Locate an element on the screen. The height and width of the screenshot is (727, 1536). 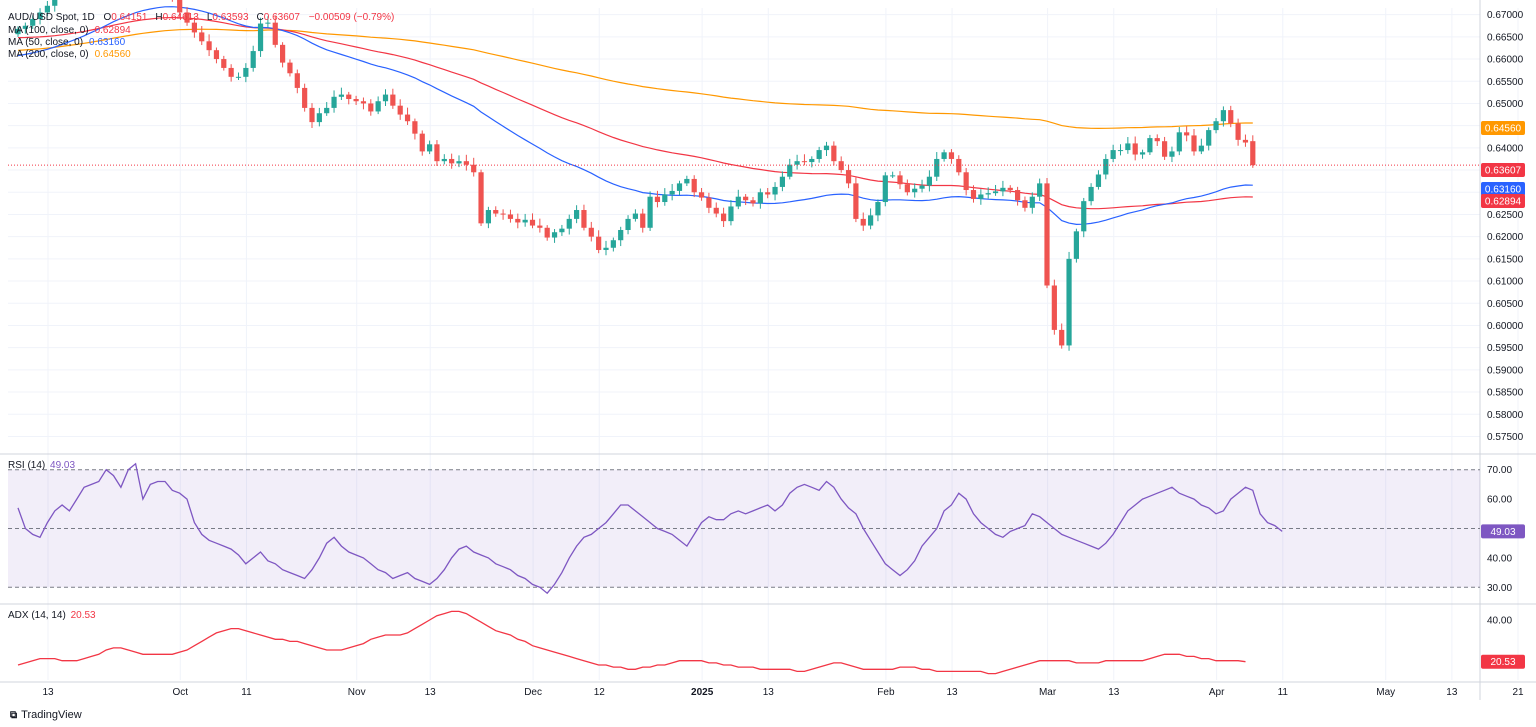
adx-tick-label: 40.00 is located at coordinates (1499, 621).